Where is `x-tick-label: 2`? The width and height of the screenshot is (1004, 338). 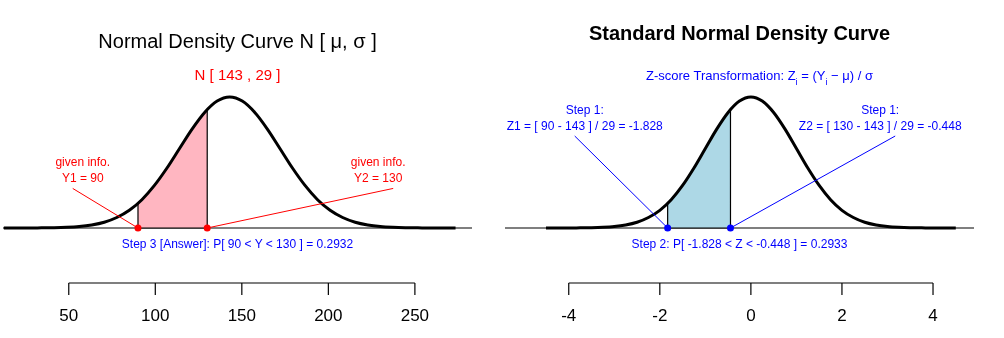 x-tick-label: 2 is located at coordinates (842, 315).